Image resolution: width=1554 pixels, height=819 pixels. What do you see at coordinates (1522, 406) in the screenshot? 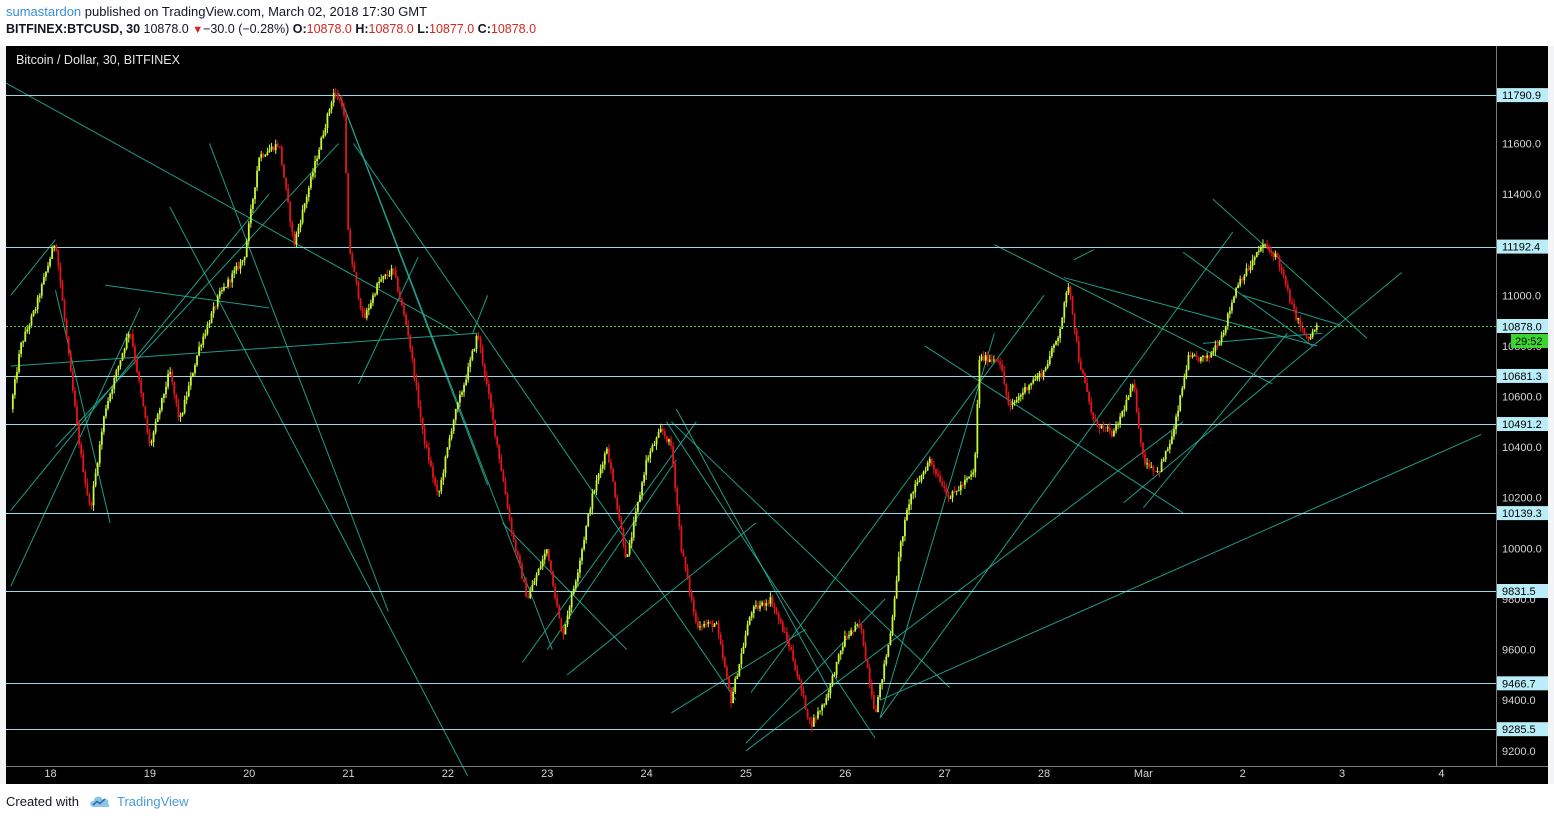
I see `price-axis` at bounding box center [1522, 406].